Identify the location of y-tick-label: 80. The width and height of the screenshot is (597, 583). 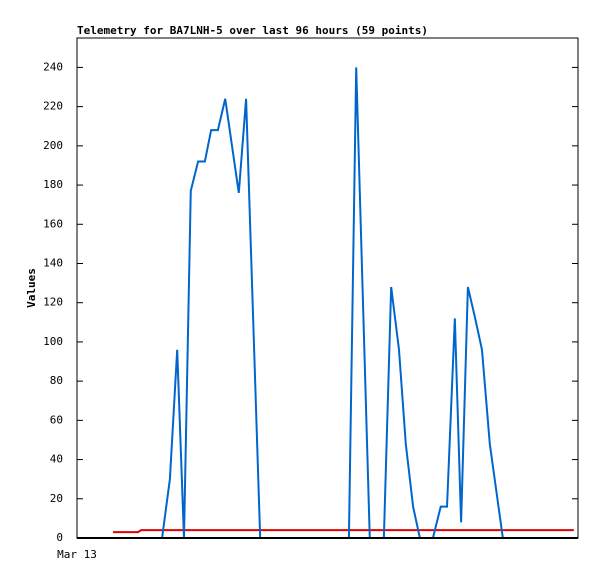
(56, 380).